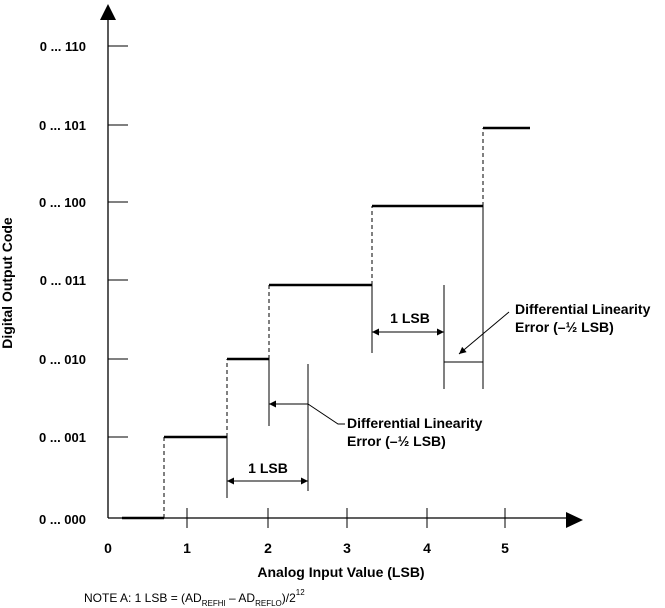  I want to click on y-axis-arrowhead, so click(108, 12).